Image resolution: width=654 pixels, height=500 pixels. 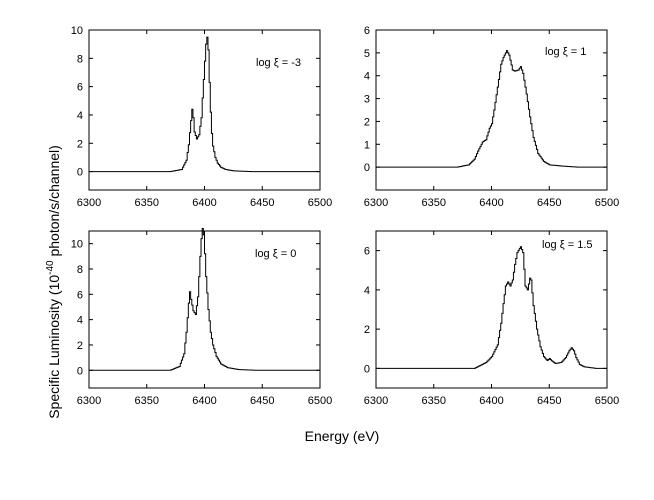 I want to click on y-axis-title-main: Specific Luminosity (10, so click(x=54, y=347).